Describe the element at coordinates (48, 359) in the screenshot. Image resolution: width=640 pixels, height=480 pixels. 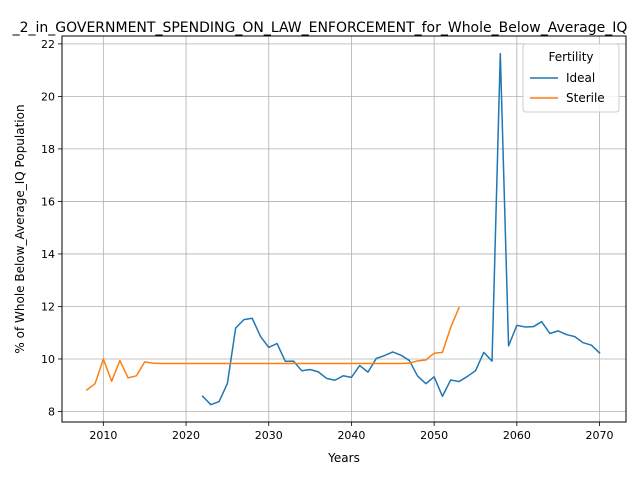
I see `y-tick-label: 10` at that location.